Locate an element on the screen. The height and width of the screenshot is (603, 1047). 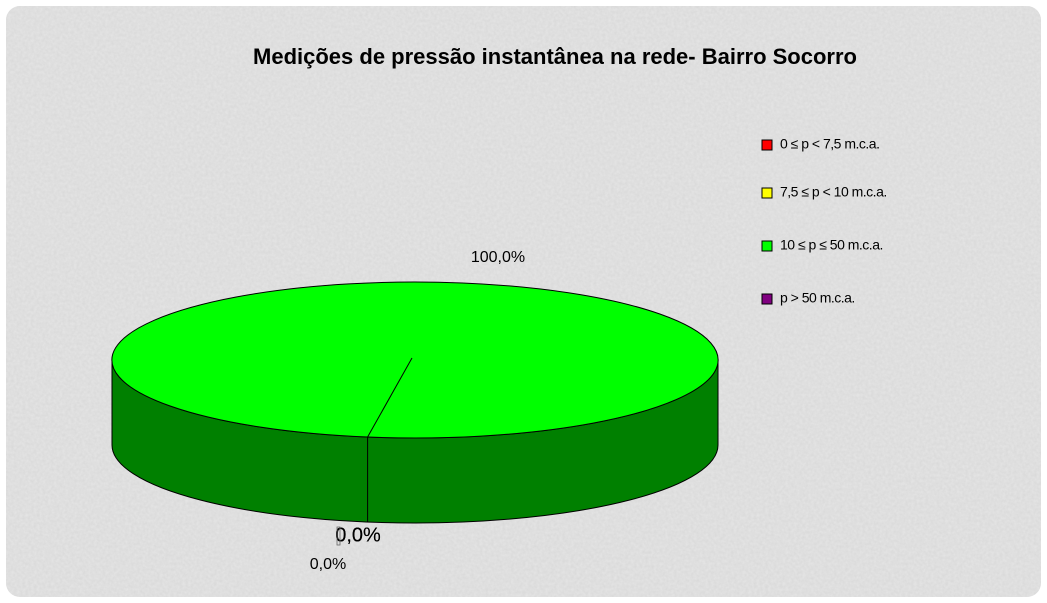
label-marker is located at coordinates (338, 536).